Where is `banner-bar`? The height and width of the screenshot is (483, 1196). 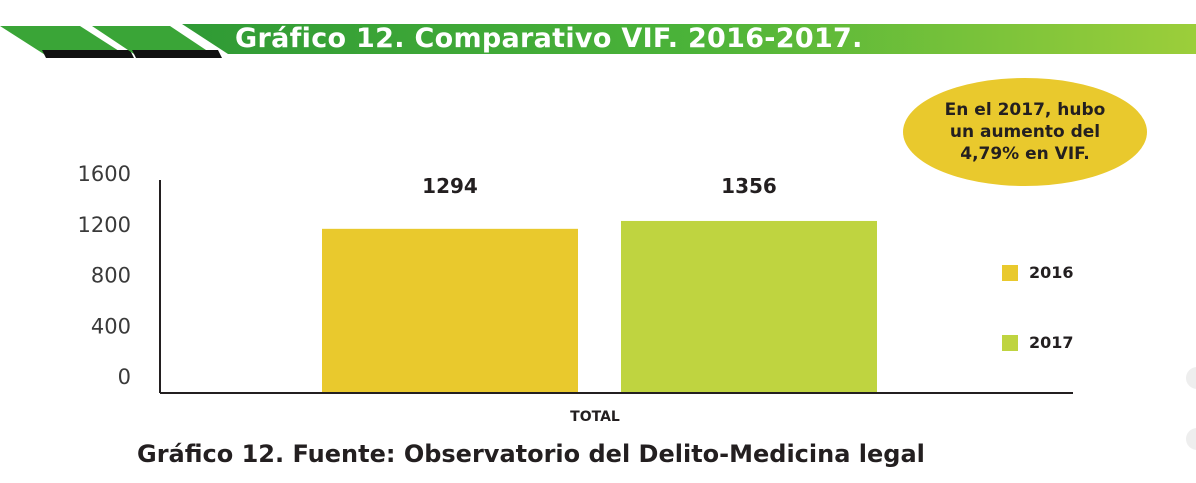 banner-bar is located at coordinates (689, 39).